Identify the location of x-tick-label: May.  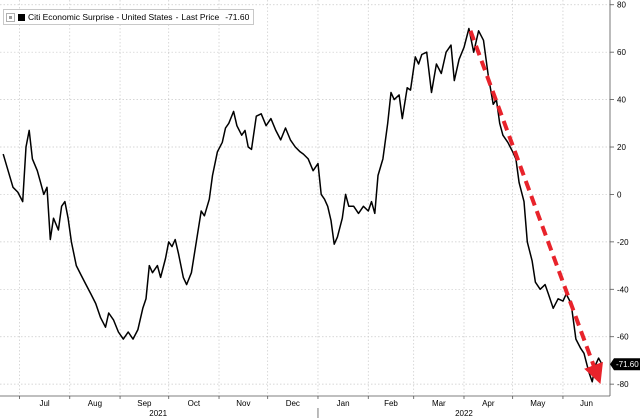
(537, 403).